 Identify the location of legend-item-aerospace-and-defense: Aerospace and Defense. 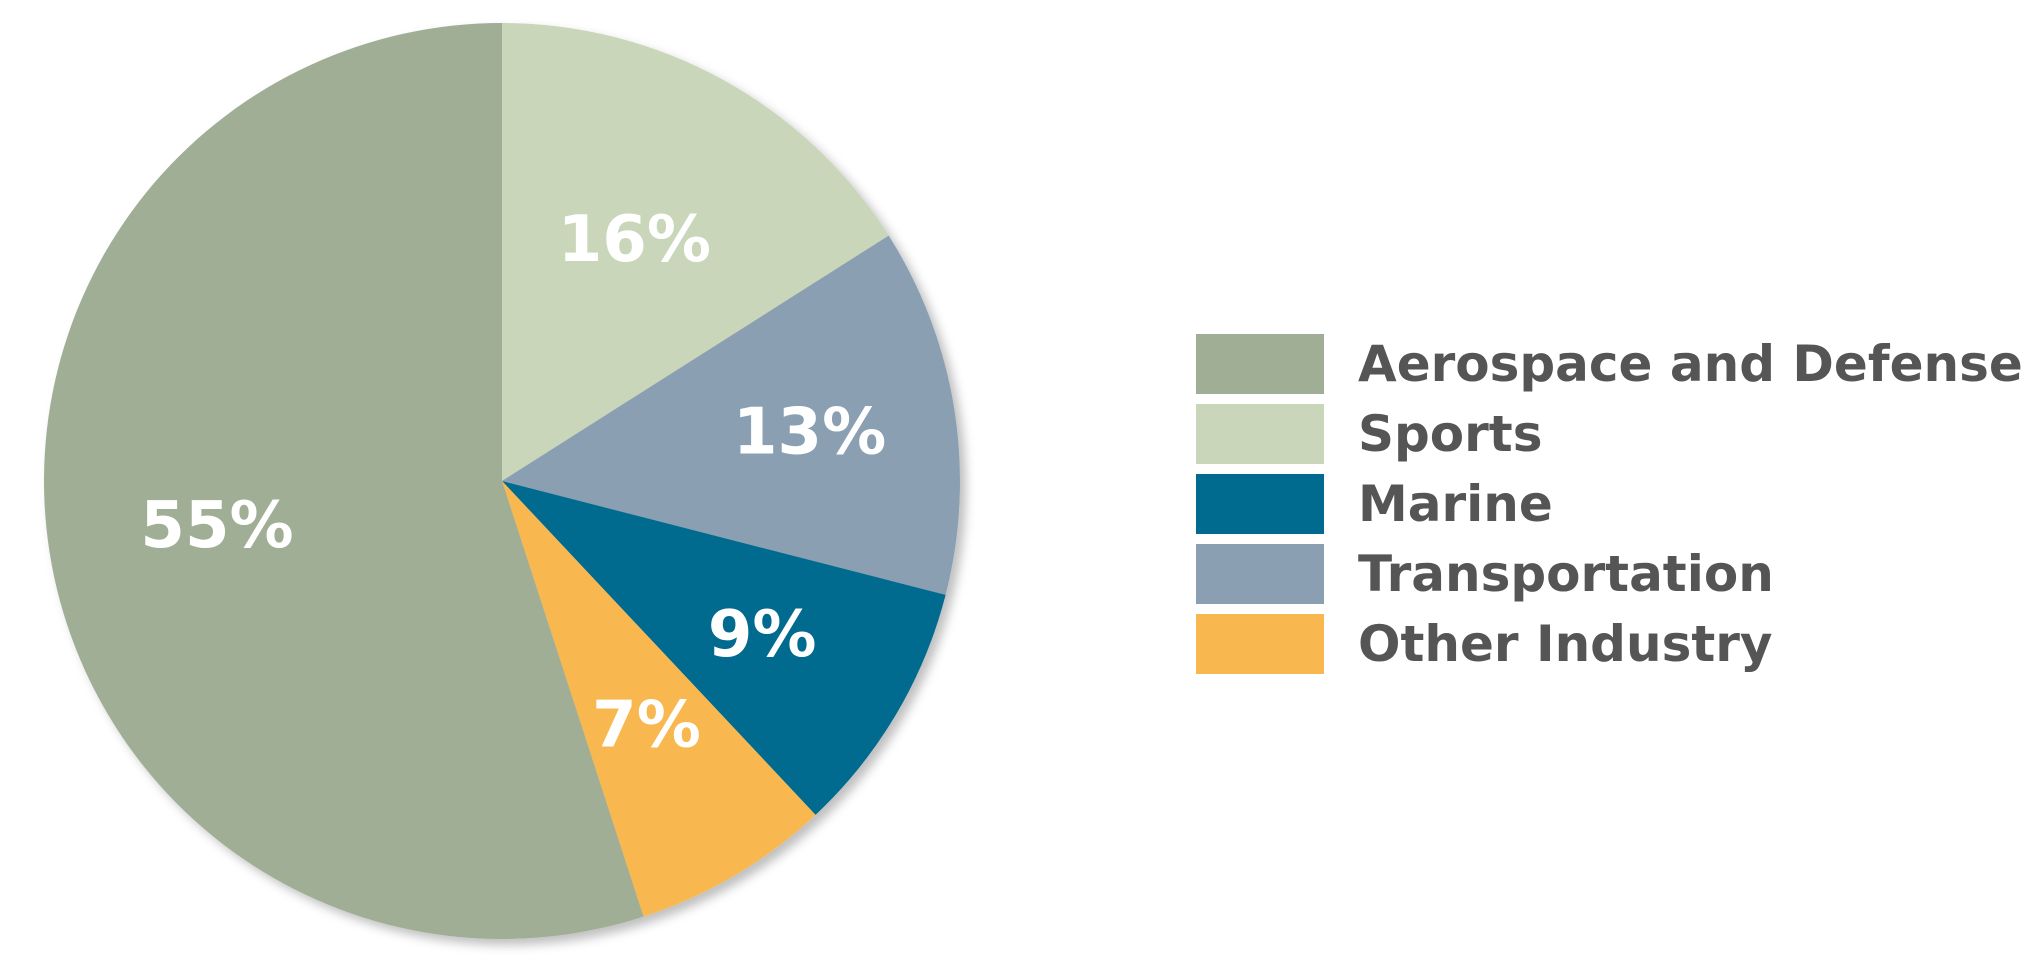
(1609, 364).